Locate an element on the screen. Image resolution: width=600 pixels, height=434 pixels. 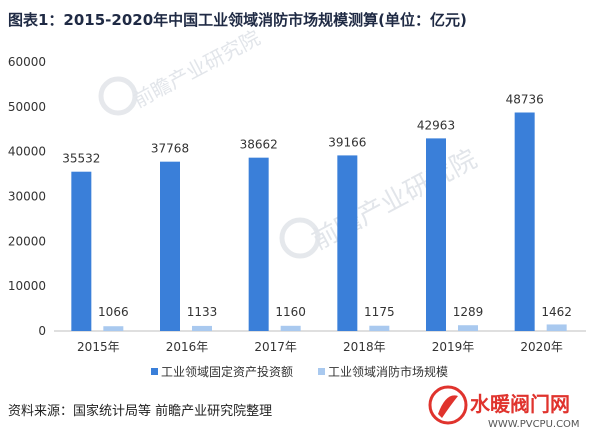
x-tick-label: 2019年 is located at coordinates (453, 347).